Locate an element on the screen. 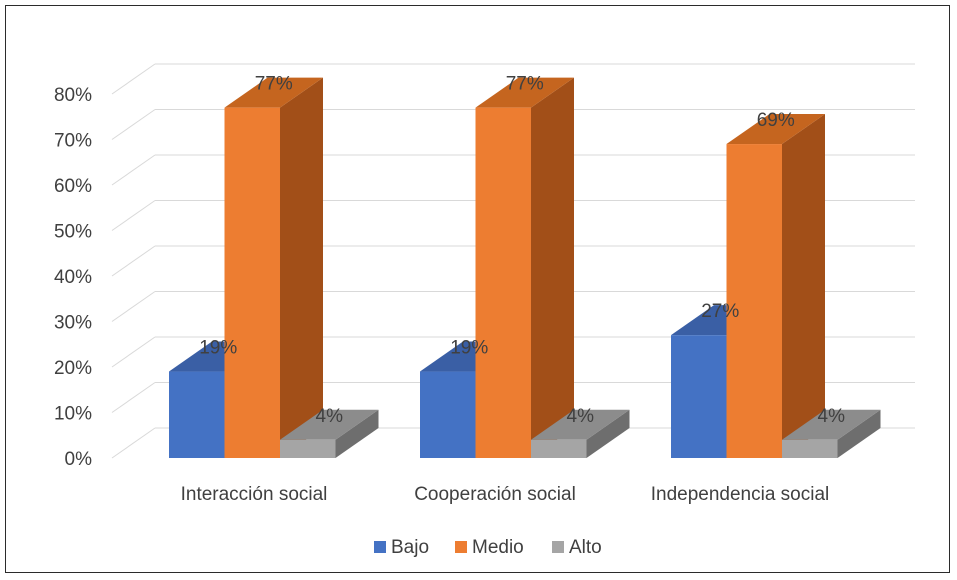  y-tick-label: 20% is located at coordinates (73, 368).